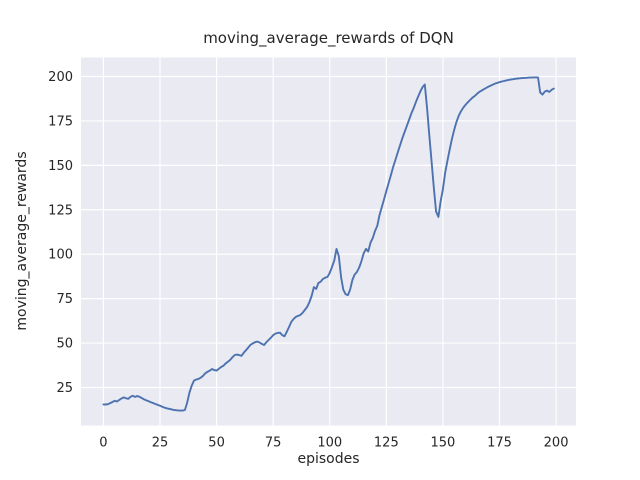  I want to click on y-tick-label: 100, so click(60, 255).